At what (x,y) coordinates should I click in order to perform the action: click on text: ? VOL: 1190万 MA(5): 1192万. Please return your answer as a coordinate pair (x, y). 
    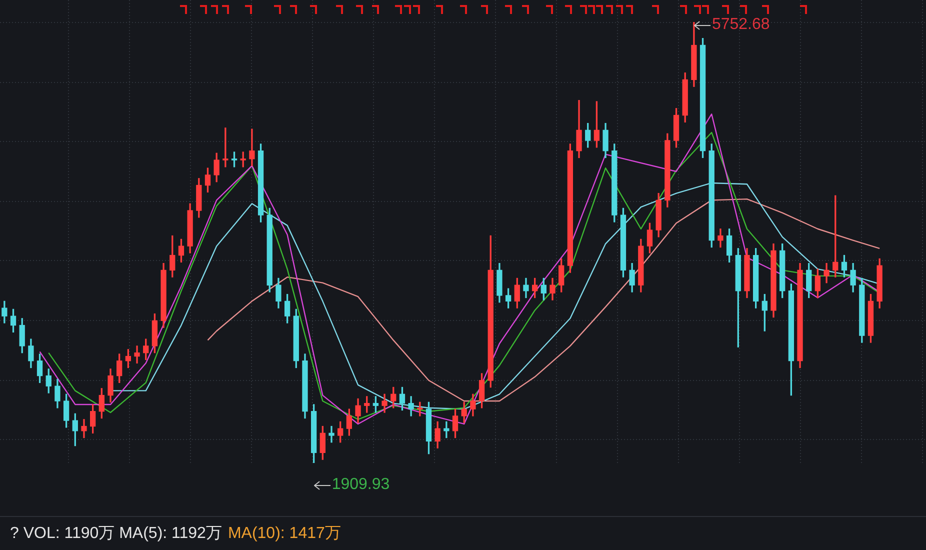
    Looking at the image, I should click on (116, 534).